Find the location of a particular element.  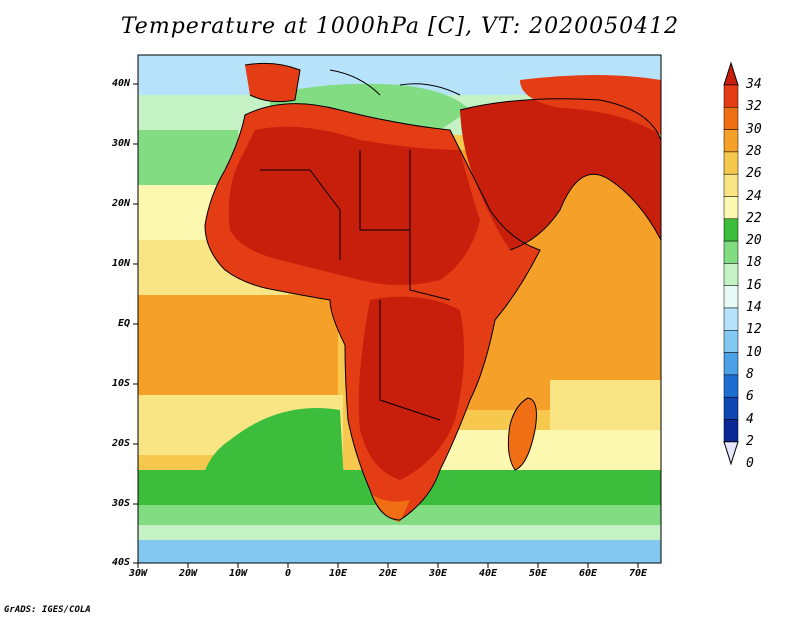

lat-label-10s: 10S is located at coordinates (120, 383).